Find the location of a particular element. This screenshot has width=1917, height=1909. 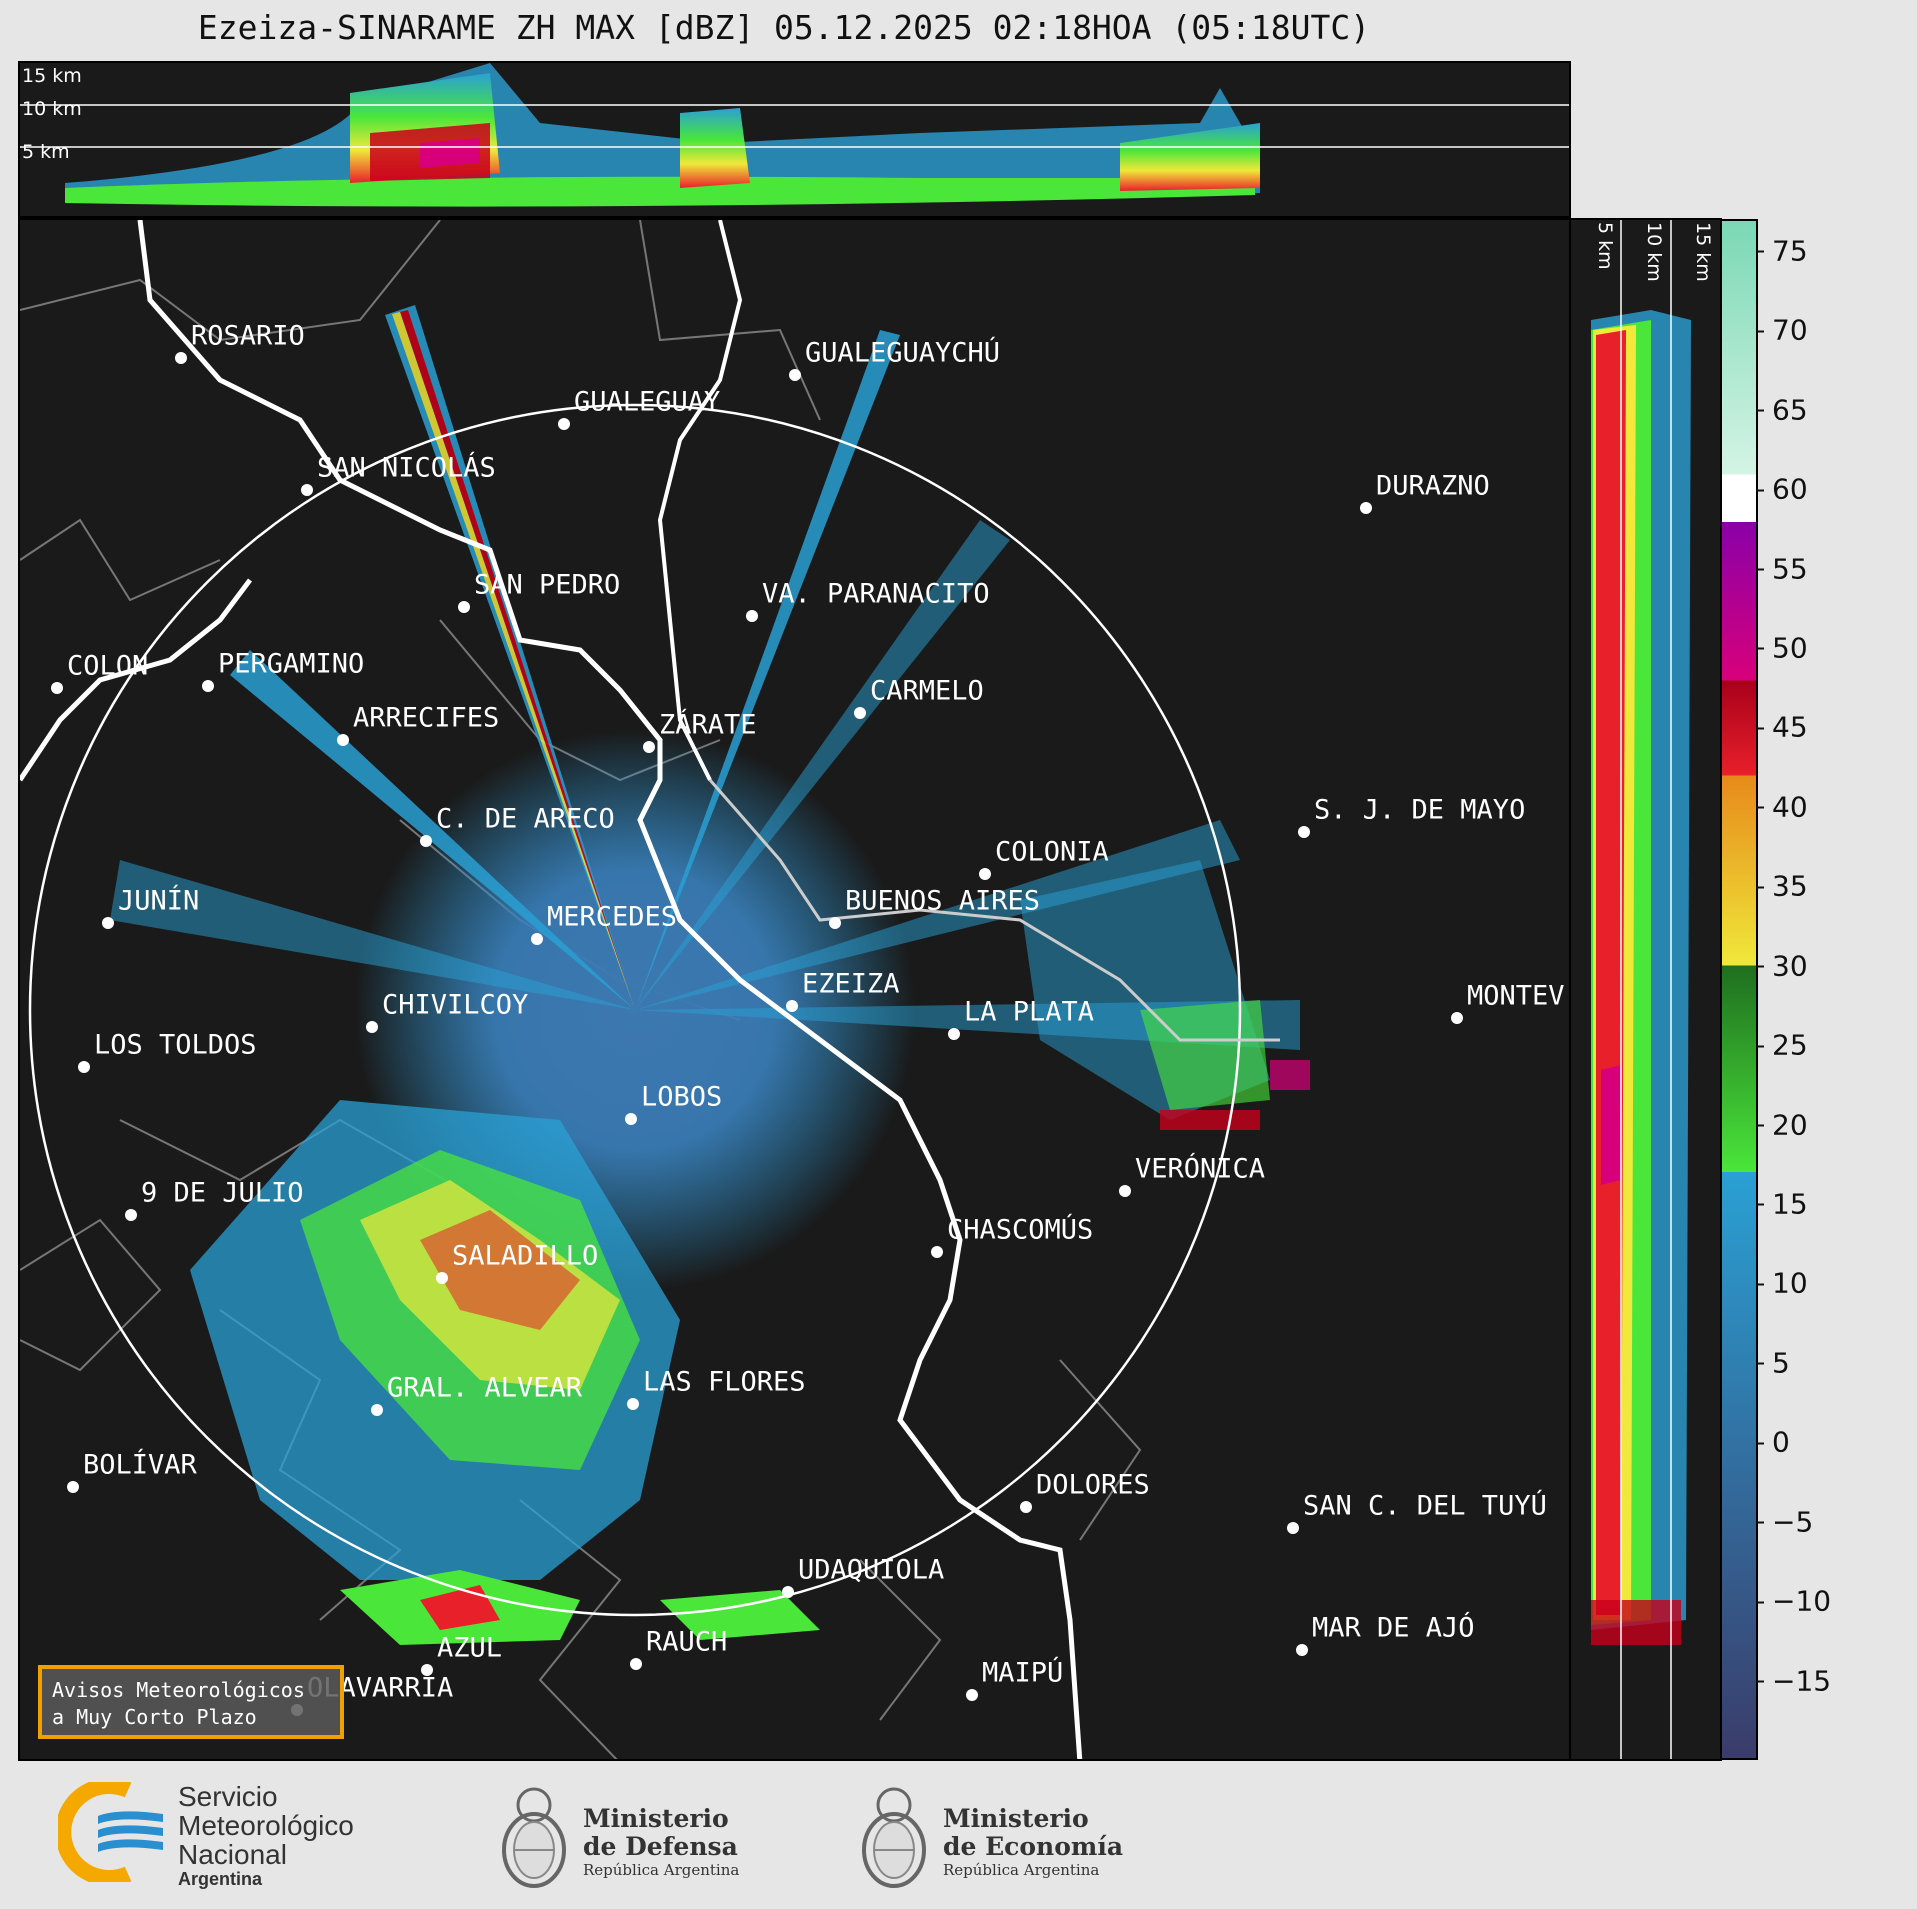

colorbar-tick-text: 70 is located at coordinates (1790, 330).